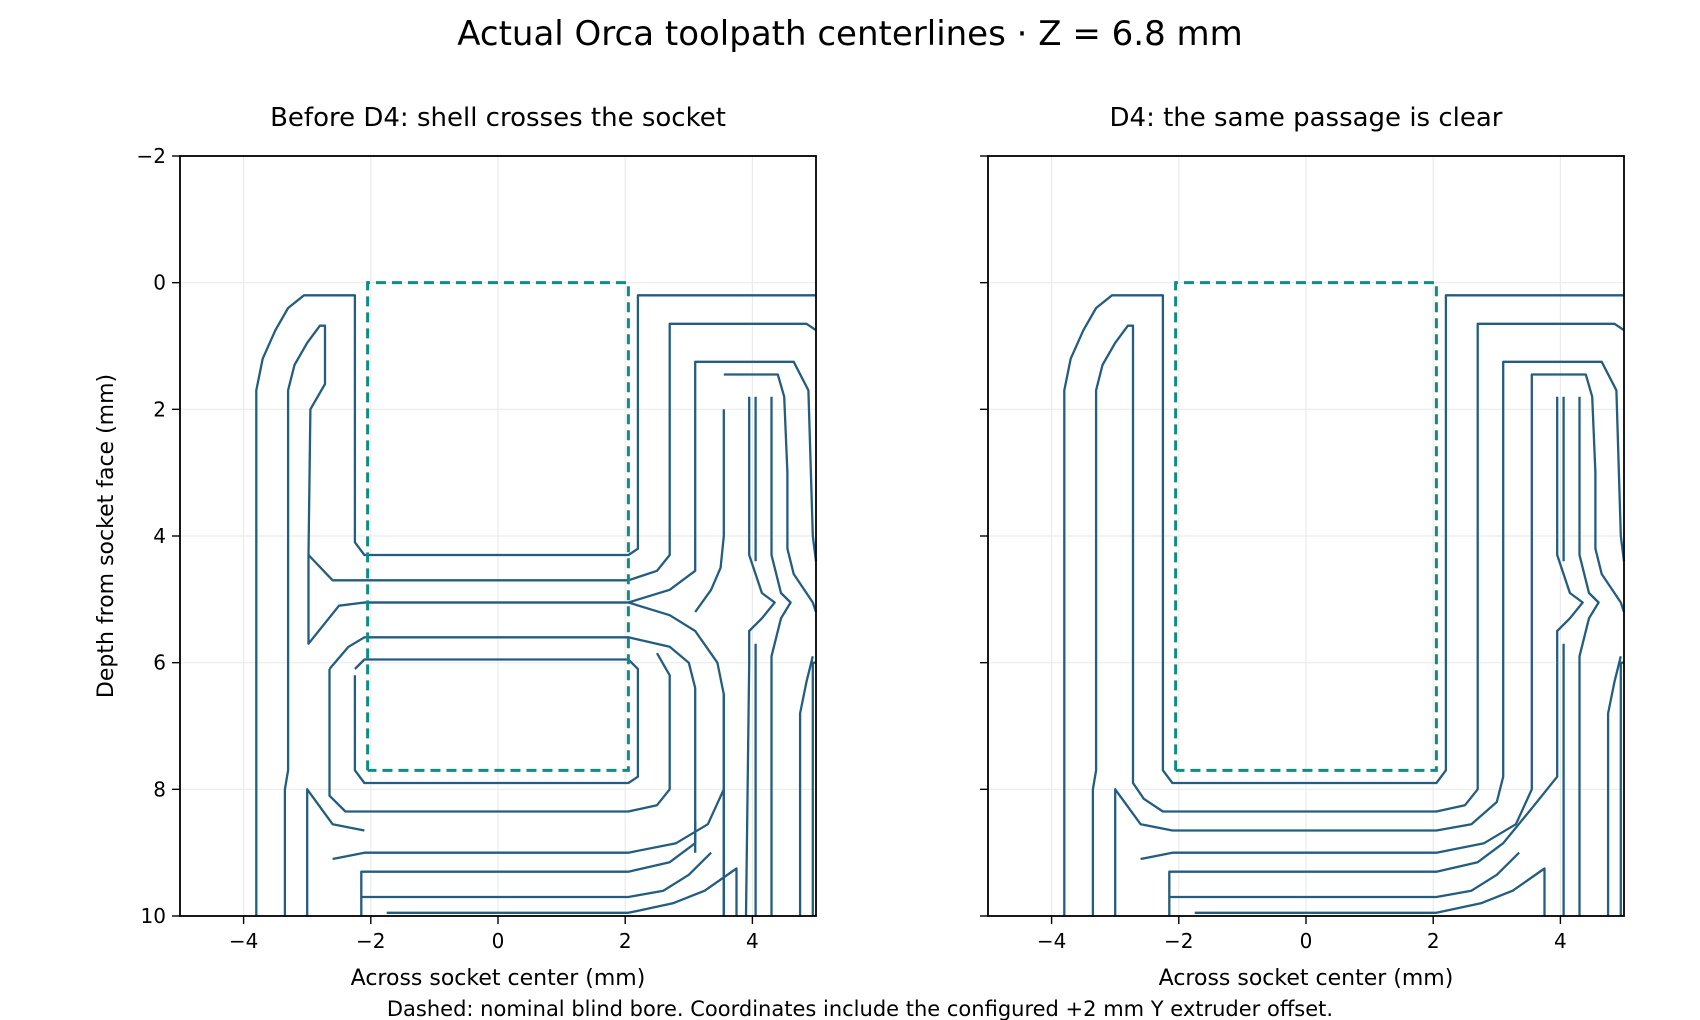  What do you see at coordinates (159, 789) in the screenshot?
I see `y-tick-label: 8` at bounding box center [159, 789].